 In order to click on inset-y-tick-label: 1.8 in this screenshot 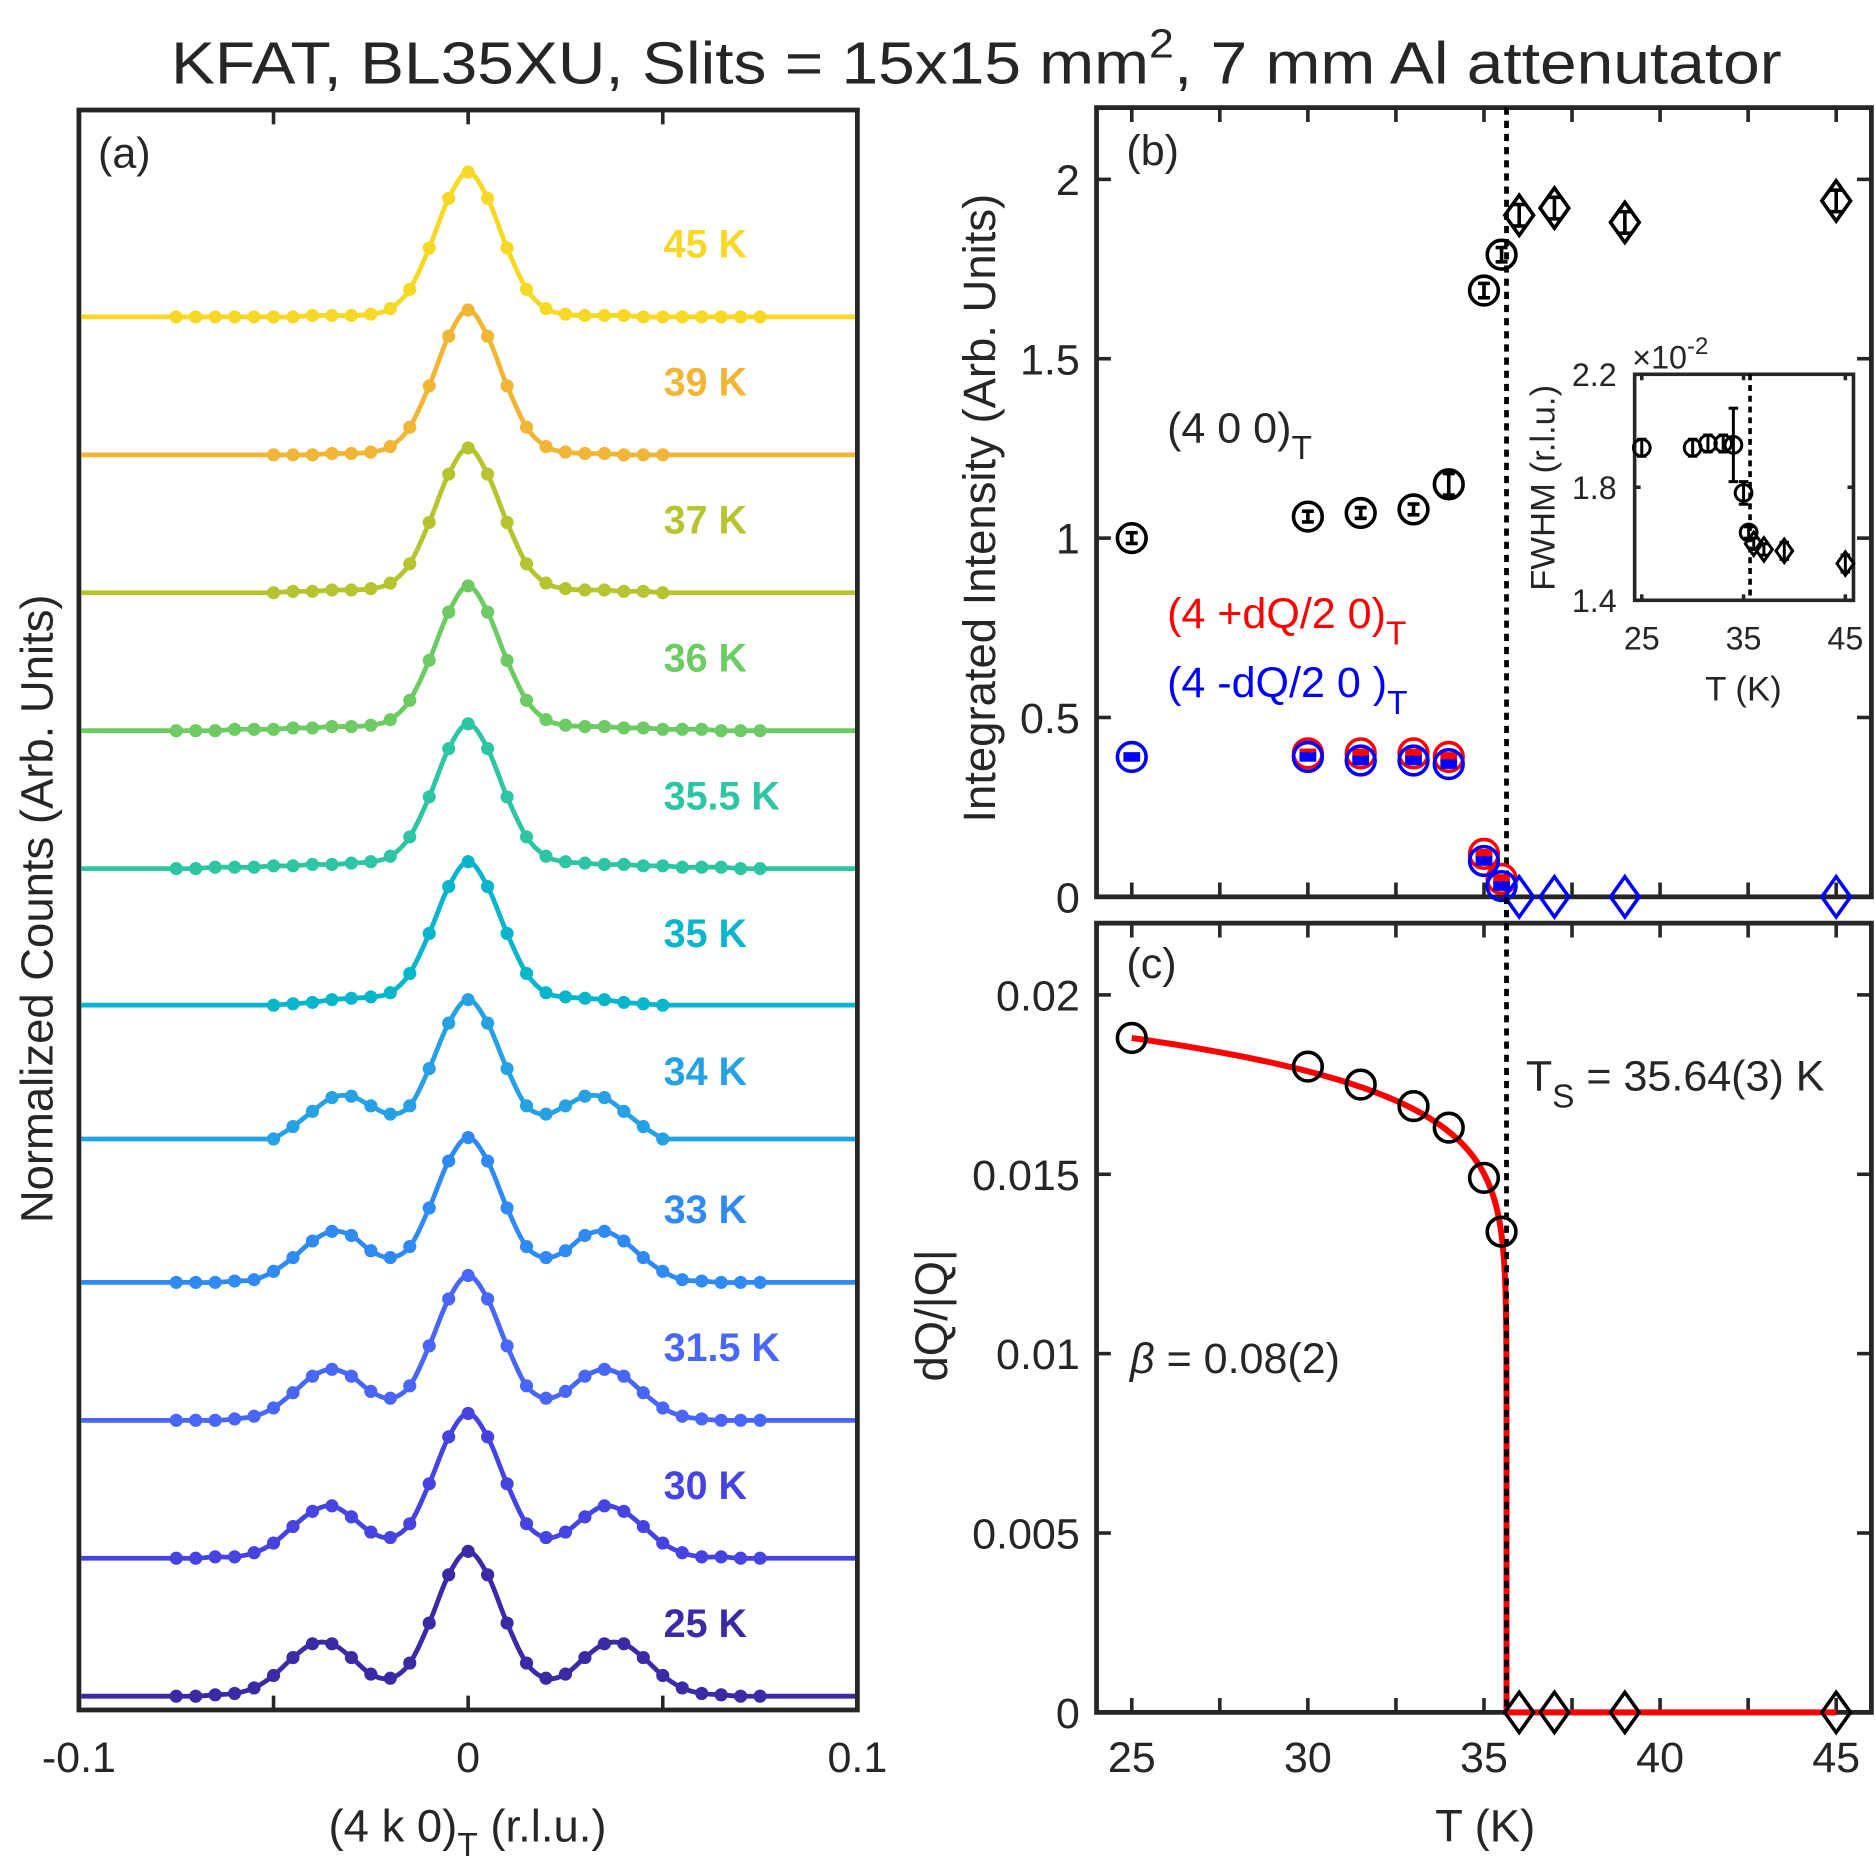, I will do `click(1594, 488)`.